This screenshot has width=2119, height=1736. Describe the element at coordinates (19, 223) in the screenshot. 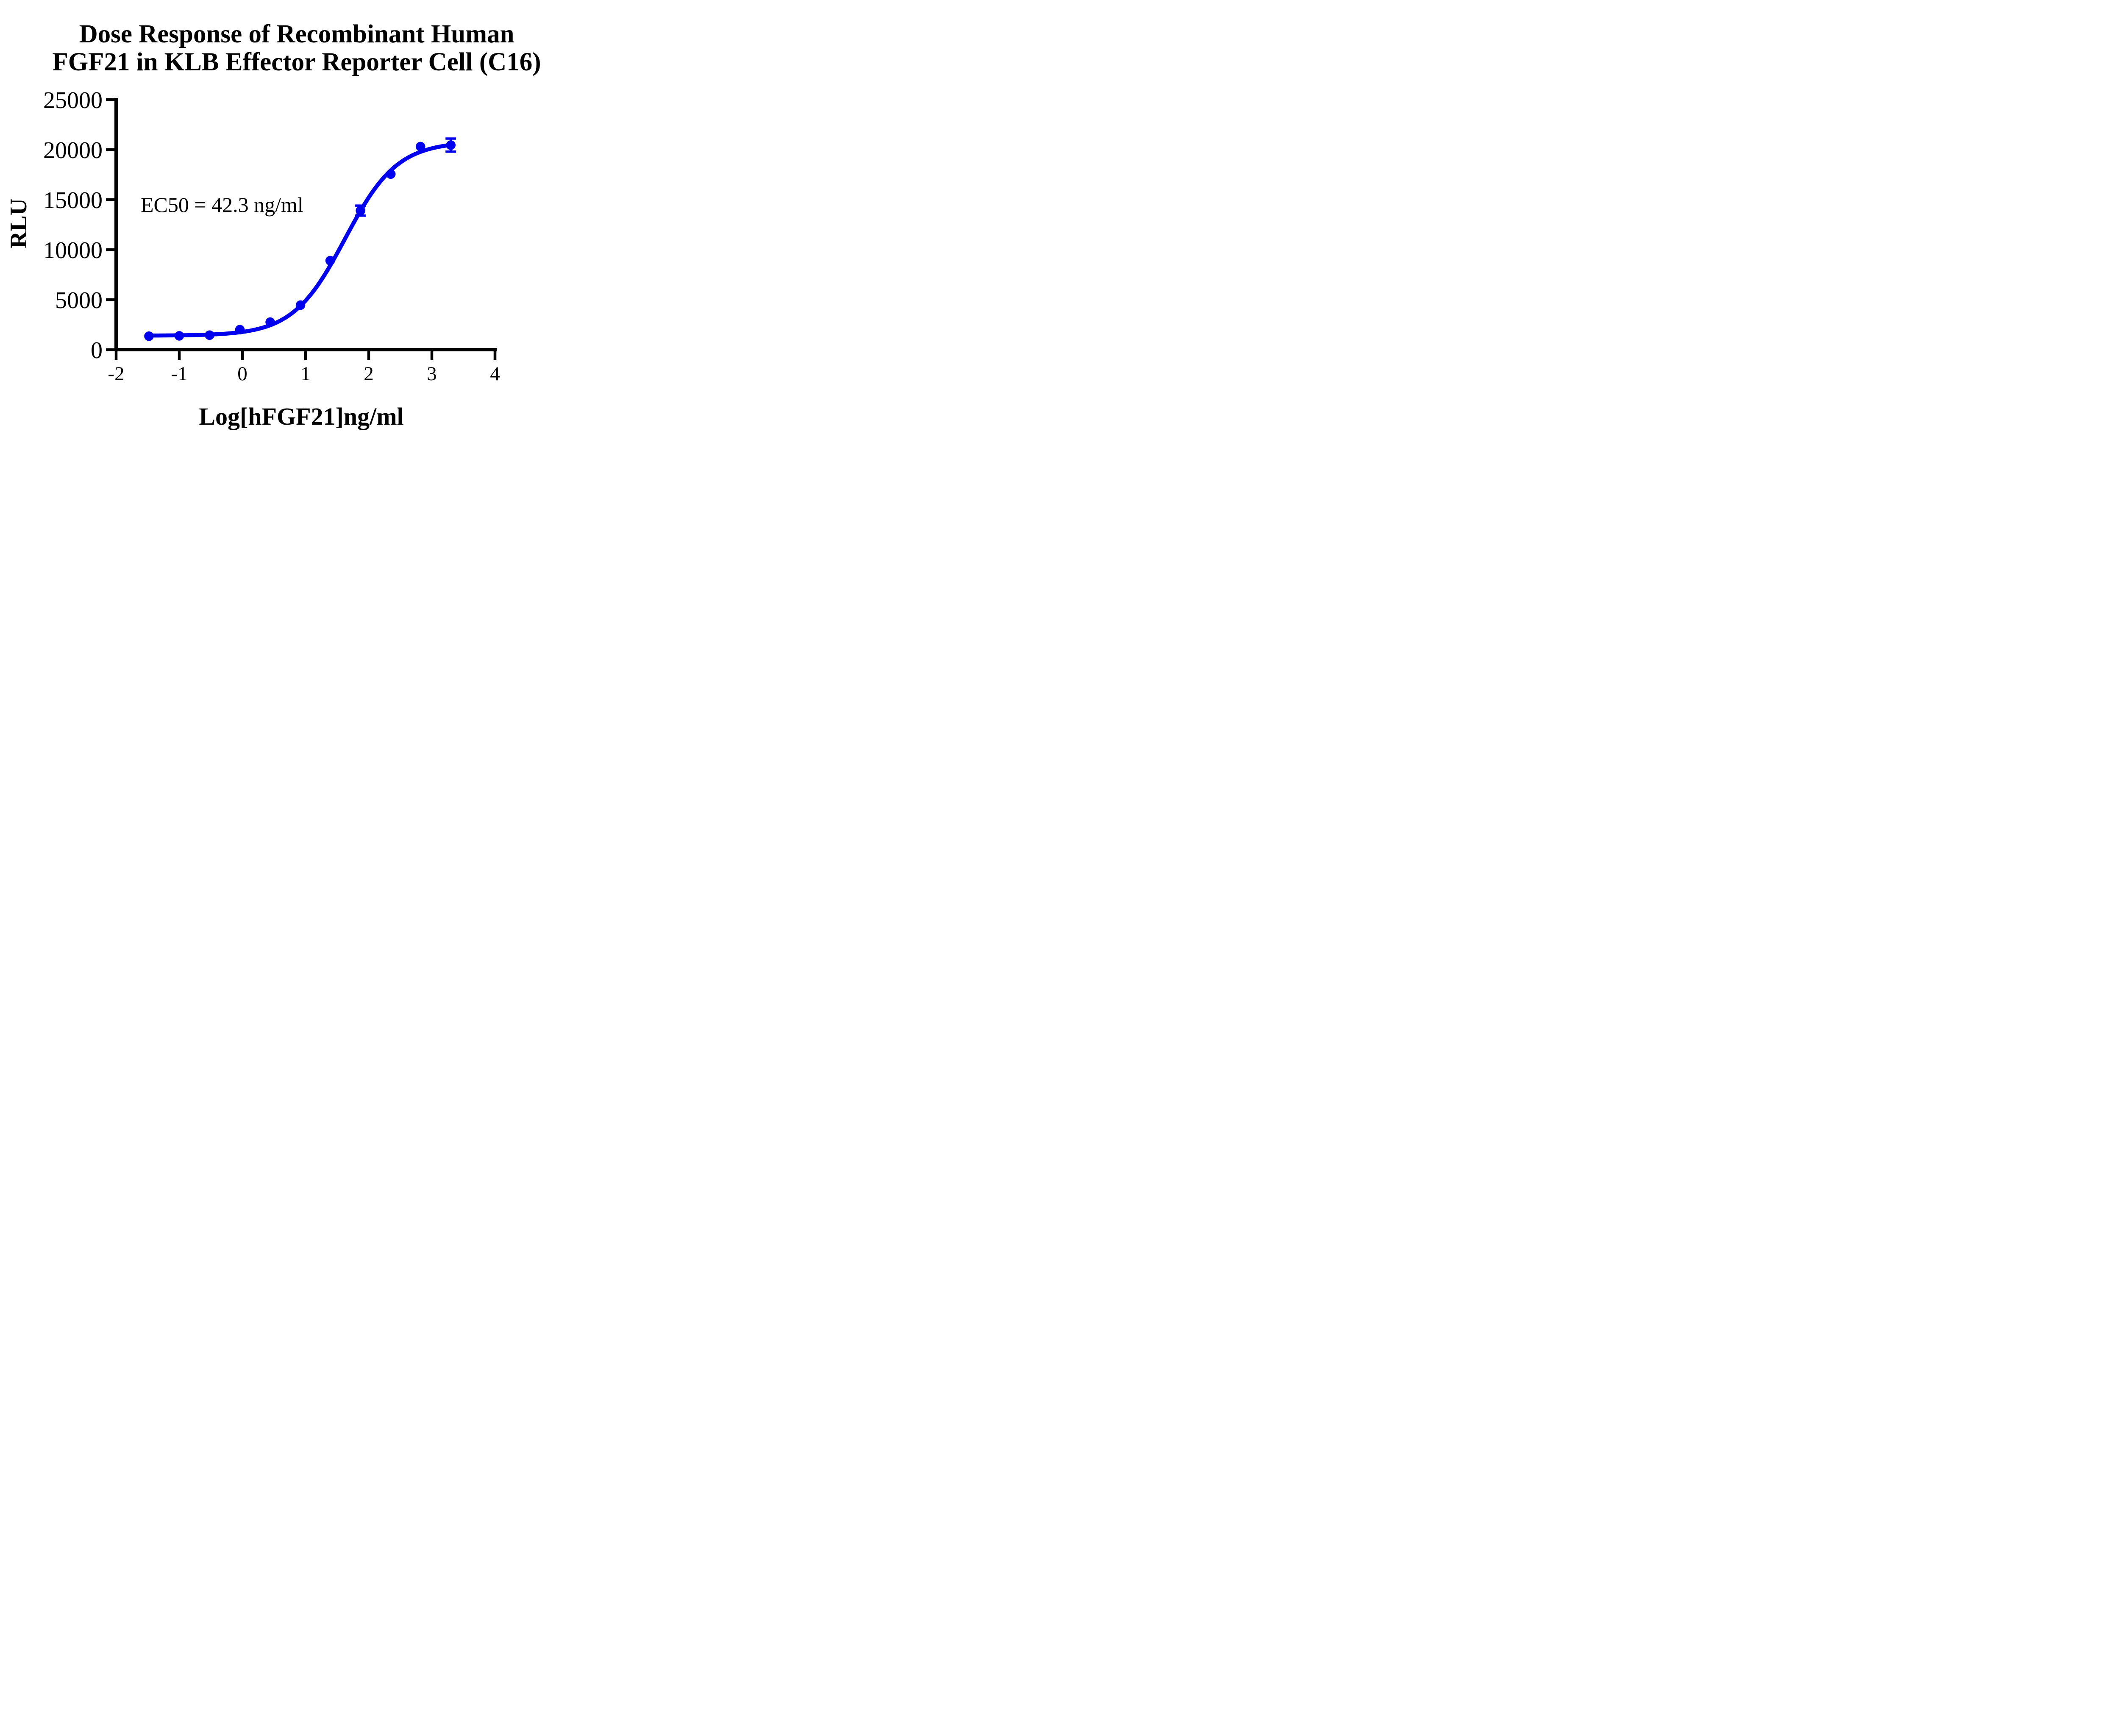

I see `y-axis-title: RLU` at that location.